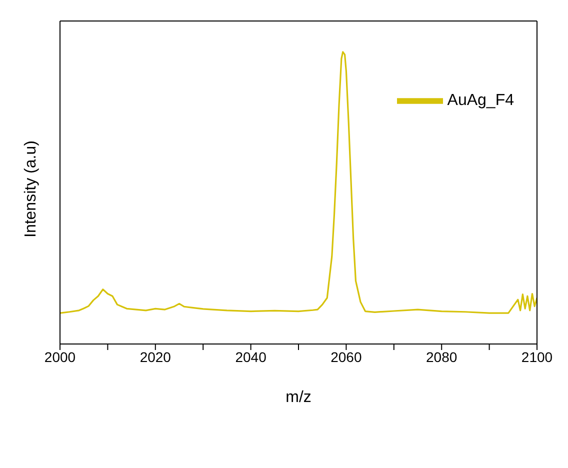 This screenshot has height=468, width=568. What do you see at coordinates (31, 189) in the screenshot?
I see `y-axis-title: Intensity (a.u)` at bounding box center [31, 189].